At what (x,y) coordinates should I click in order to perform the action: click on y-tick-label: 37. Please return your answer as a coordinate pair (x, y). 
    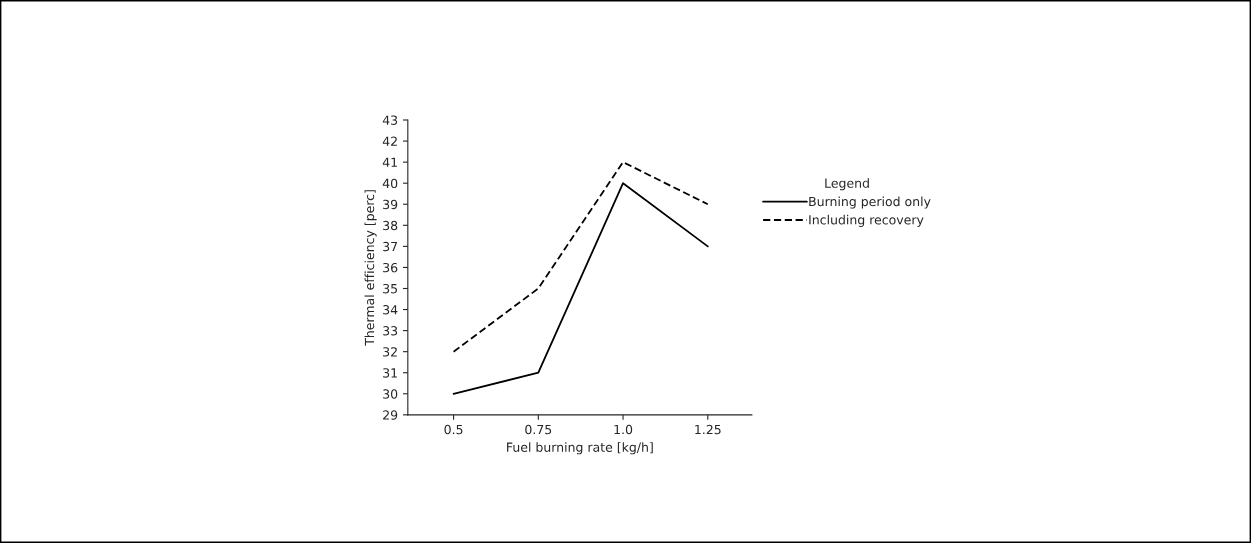
    Looking at the image, I should click on (390, 246).